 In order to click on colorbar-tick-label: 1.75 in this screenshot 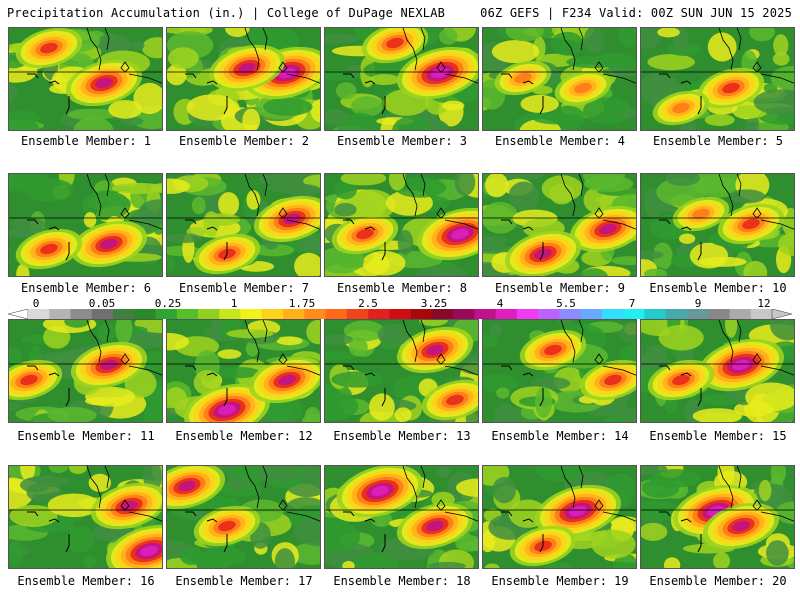, I will do `click(302, 303)`.